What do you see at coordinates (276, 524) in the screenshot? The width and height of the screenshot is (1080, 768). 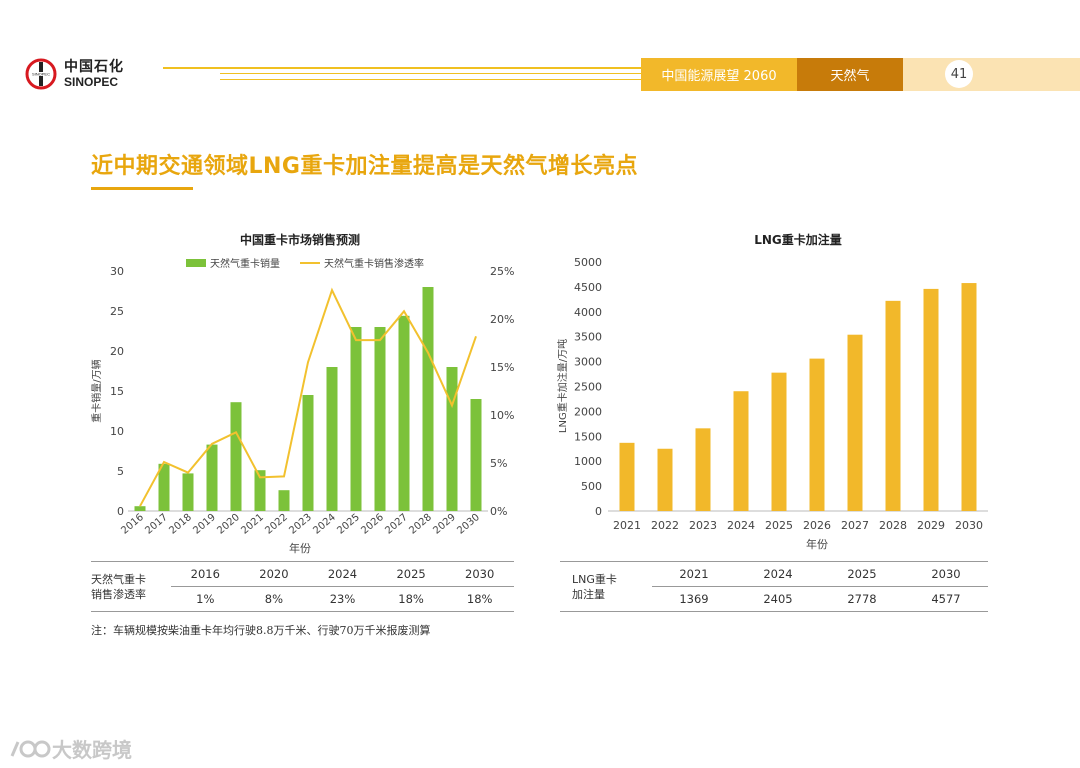 I see `left-chart-x-tick: 2022` at bounding box center [276, 524].